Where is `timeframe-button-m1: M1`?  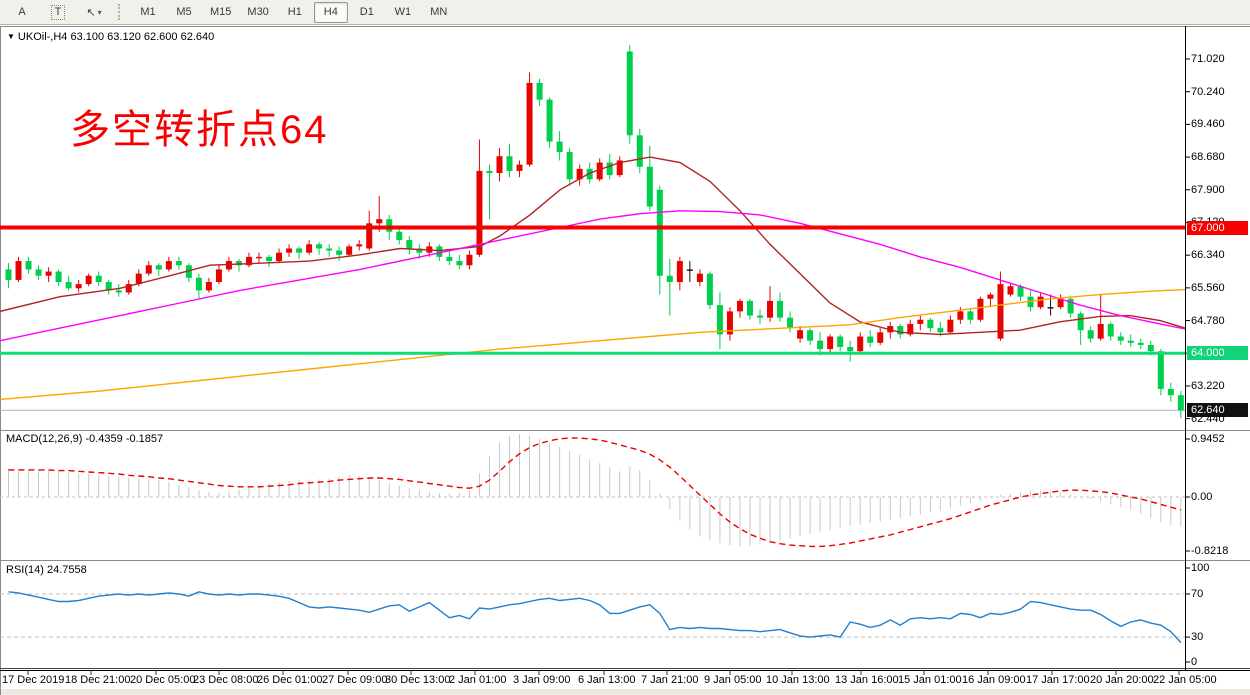
timeframe-button-m1: M1 is located at coordinates (148, 12).